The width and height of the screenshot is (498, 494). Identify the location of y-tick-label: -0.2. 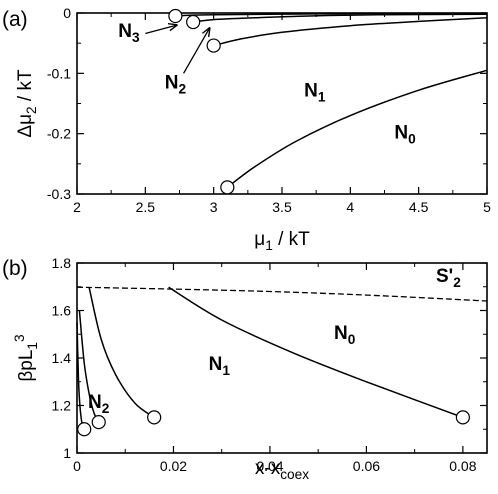
(59, 134).